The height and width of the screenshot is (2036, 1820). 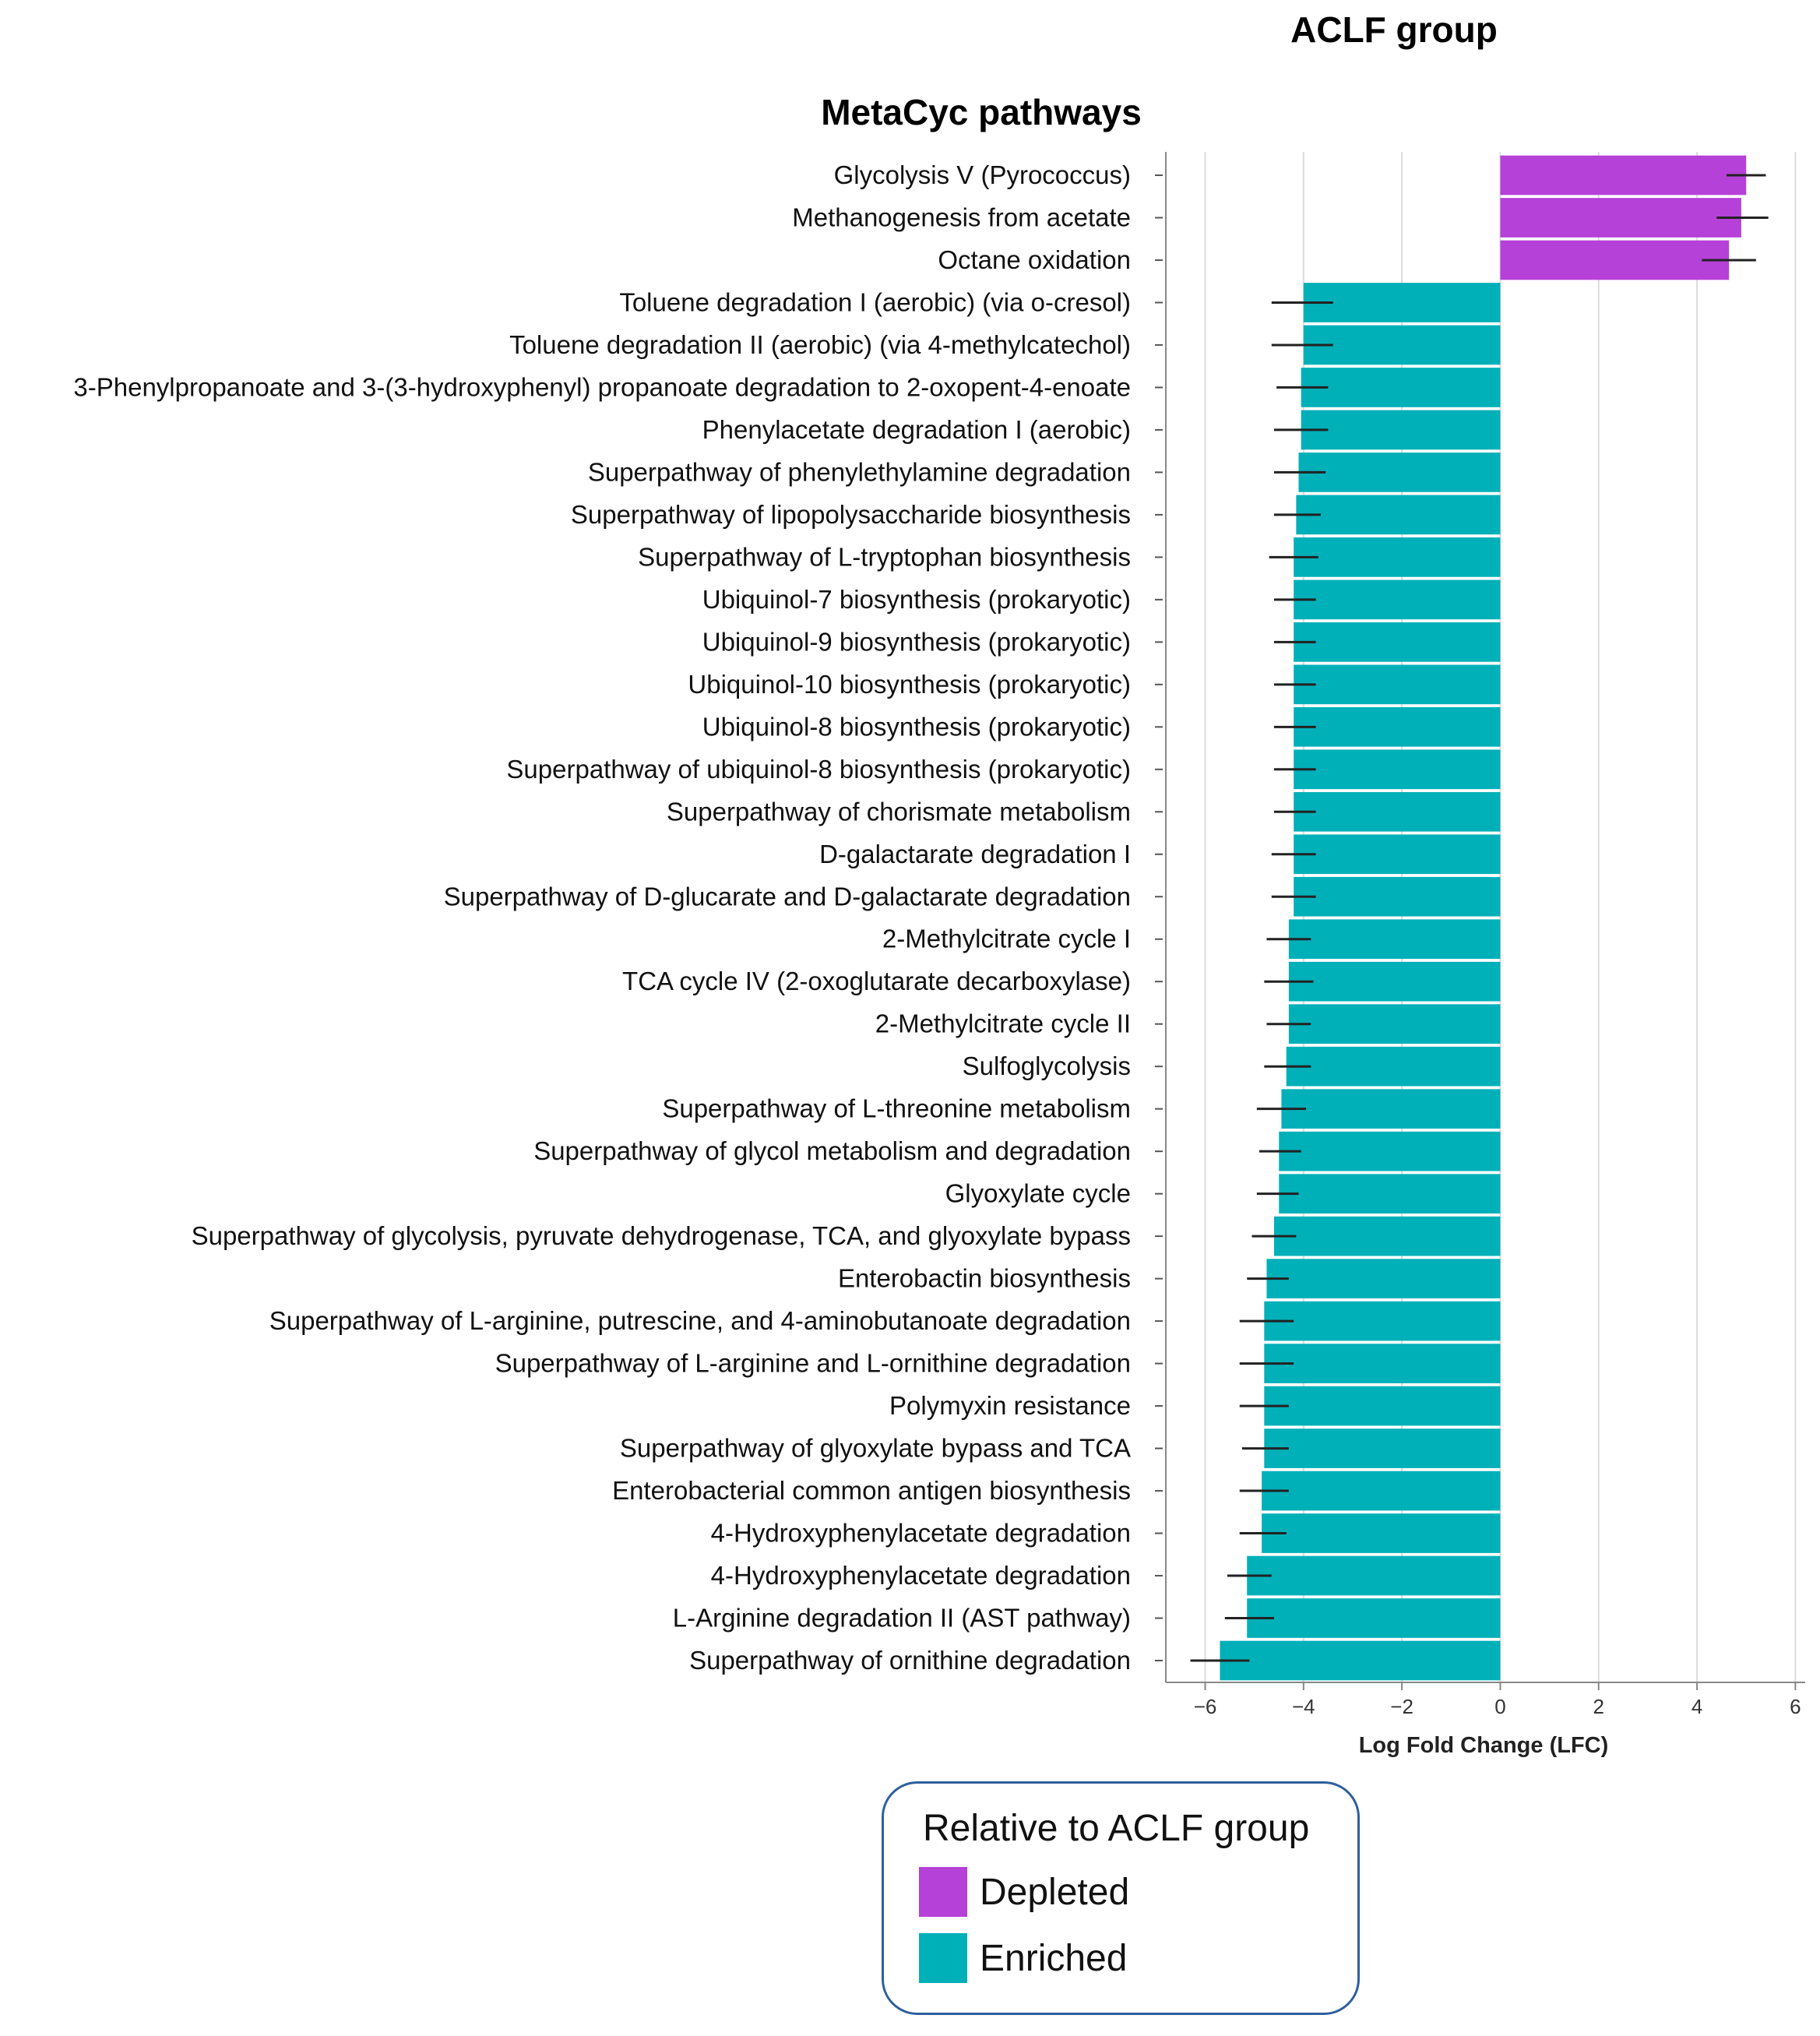 What do you see at coordinates (1035, 260) in the screenshot?
I see `category-label: Octane oxidation` at bounding box center [1035, 260].